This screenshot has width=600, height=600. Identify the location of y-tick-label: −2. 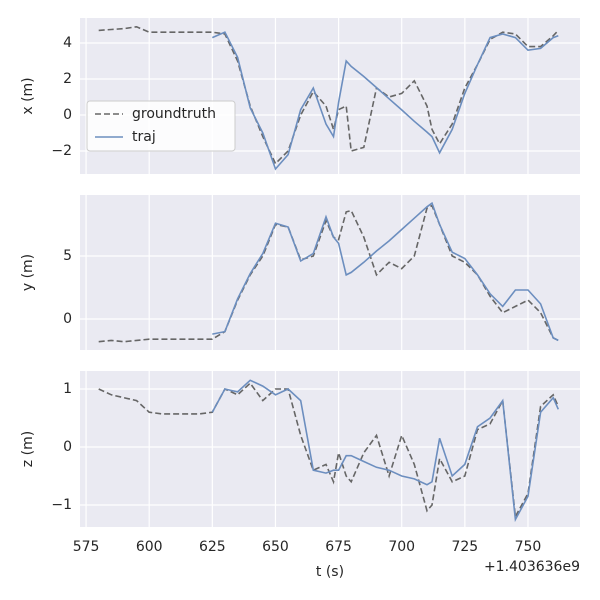
(61, 151).